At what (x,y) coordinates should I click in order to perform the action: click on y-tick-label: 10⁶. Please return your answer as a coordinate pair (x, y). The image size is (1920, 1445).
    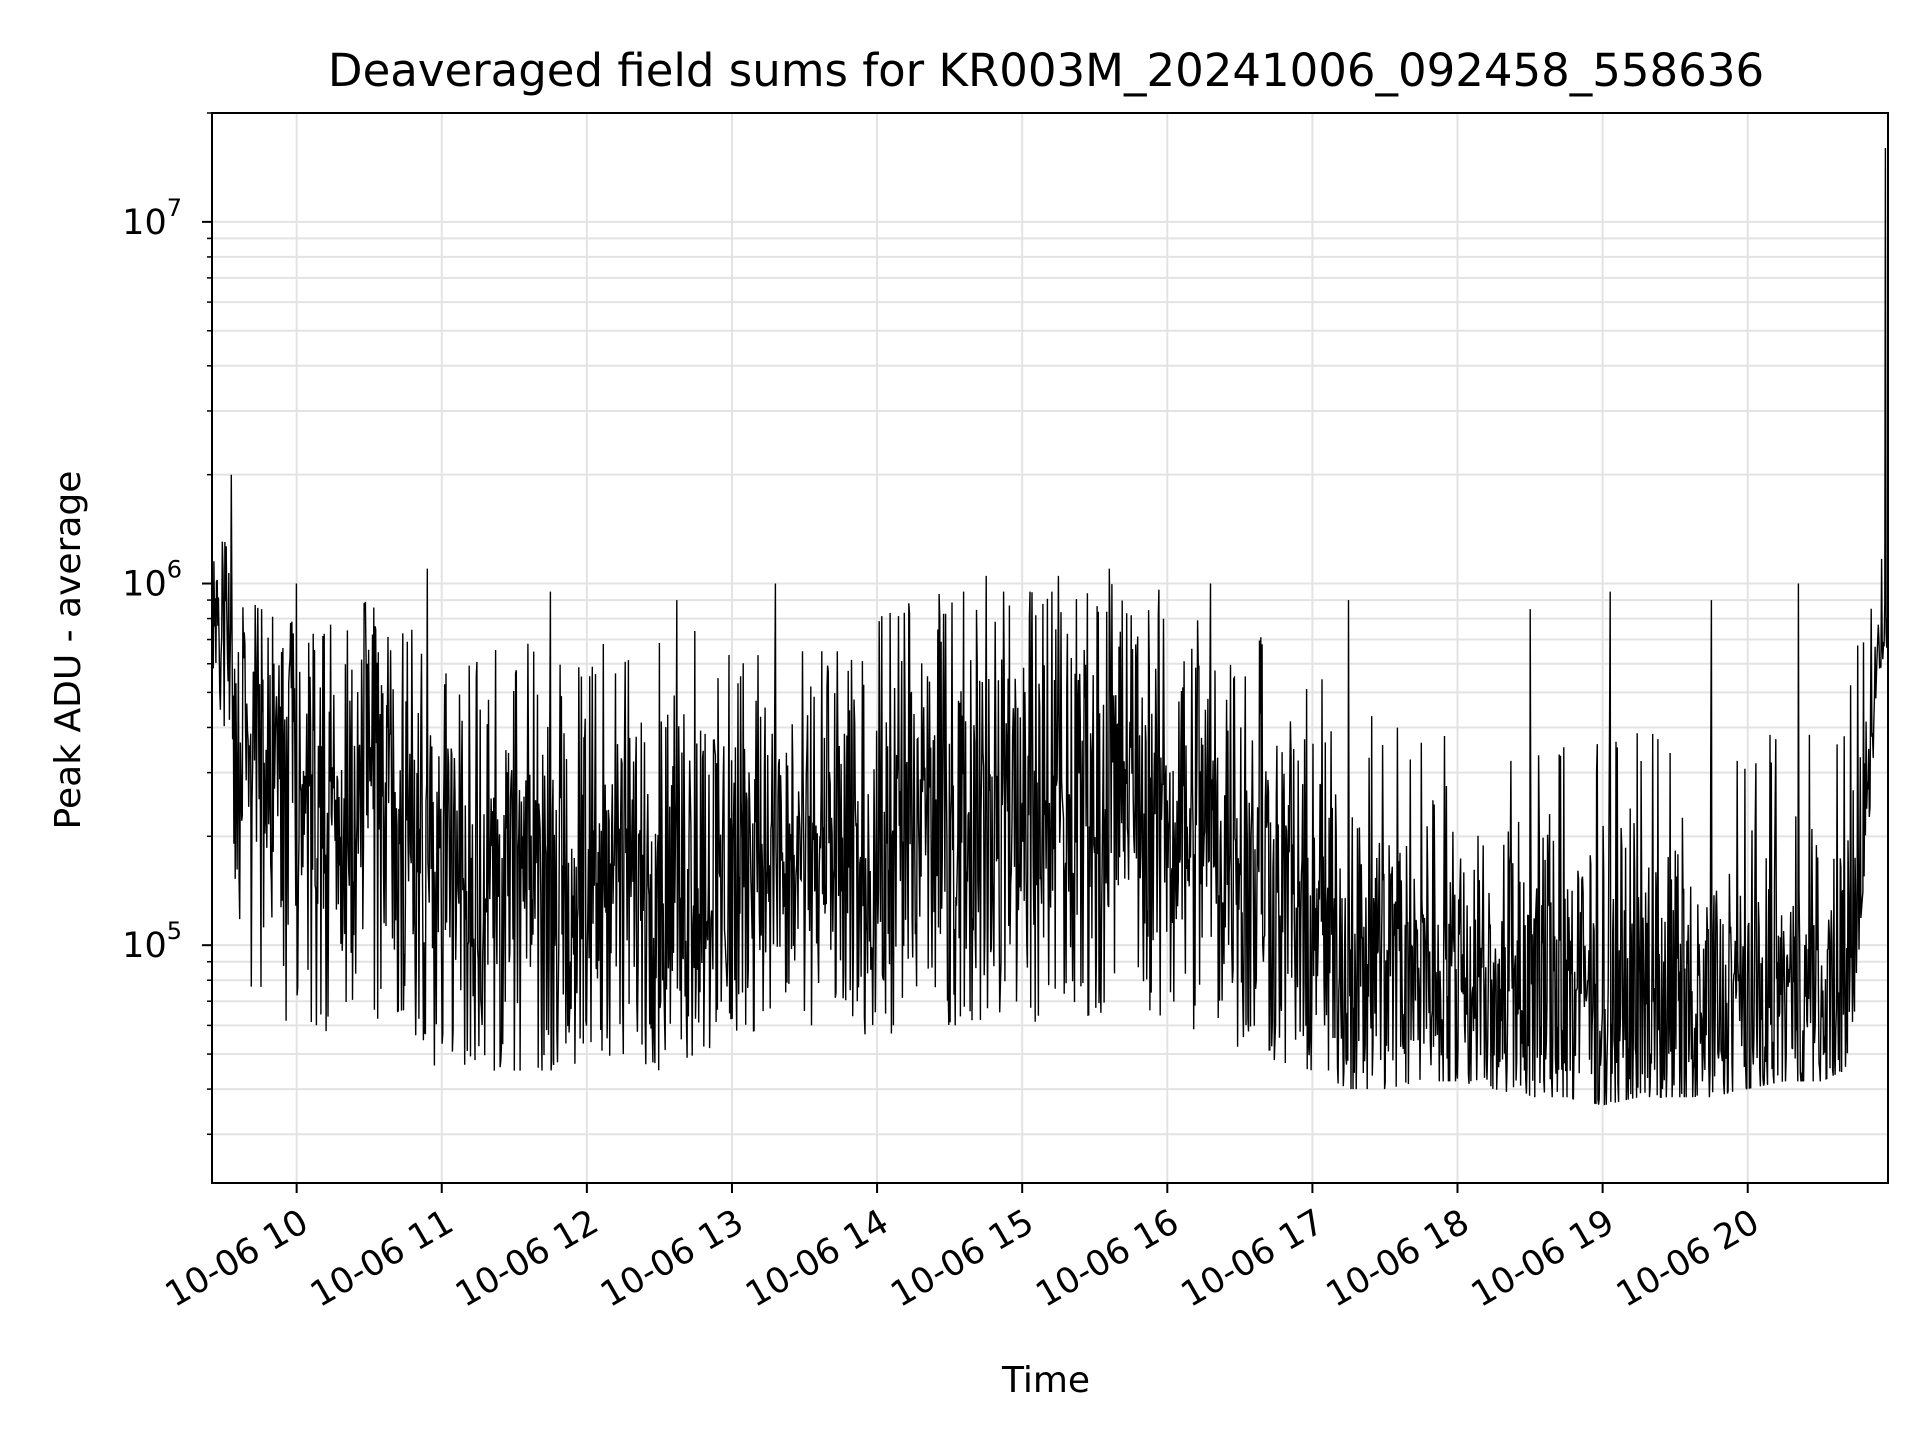
    Looking at the image, I should click on (152, 580).